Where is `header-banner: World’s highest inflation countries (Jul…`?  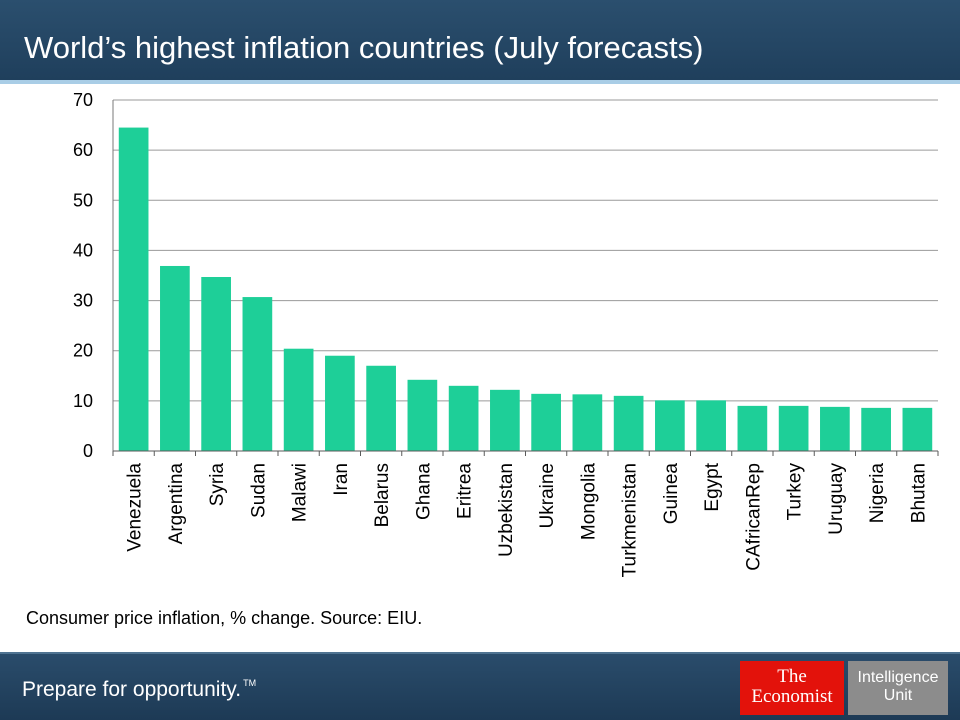
header-banner: World’s highest inflation countries (Jul… is located at coordinates (480, 40).